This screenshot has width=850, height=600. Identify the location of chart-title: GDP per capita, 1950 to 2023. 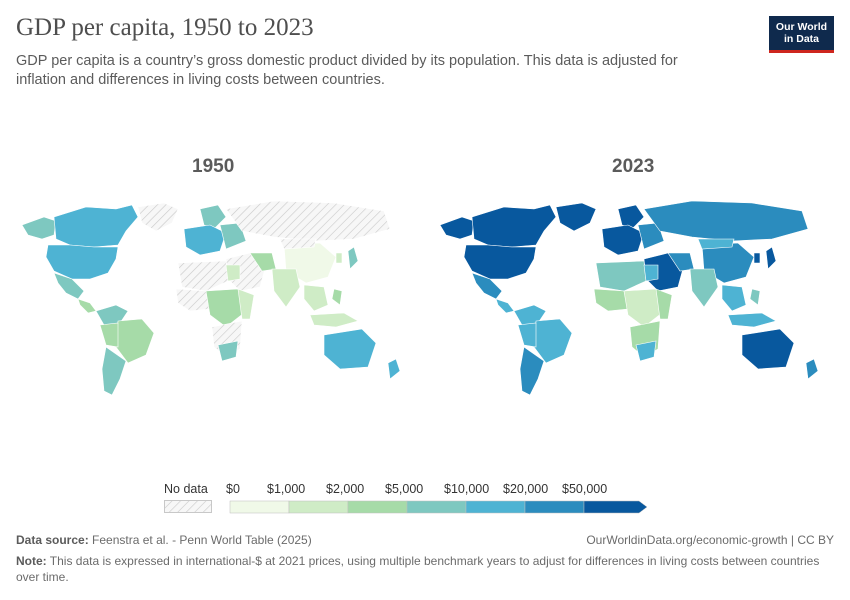
(165, 27).